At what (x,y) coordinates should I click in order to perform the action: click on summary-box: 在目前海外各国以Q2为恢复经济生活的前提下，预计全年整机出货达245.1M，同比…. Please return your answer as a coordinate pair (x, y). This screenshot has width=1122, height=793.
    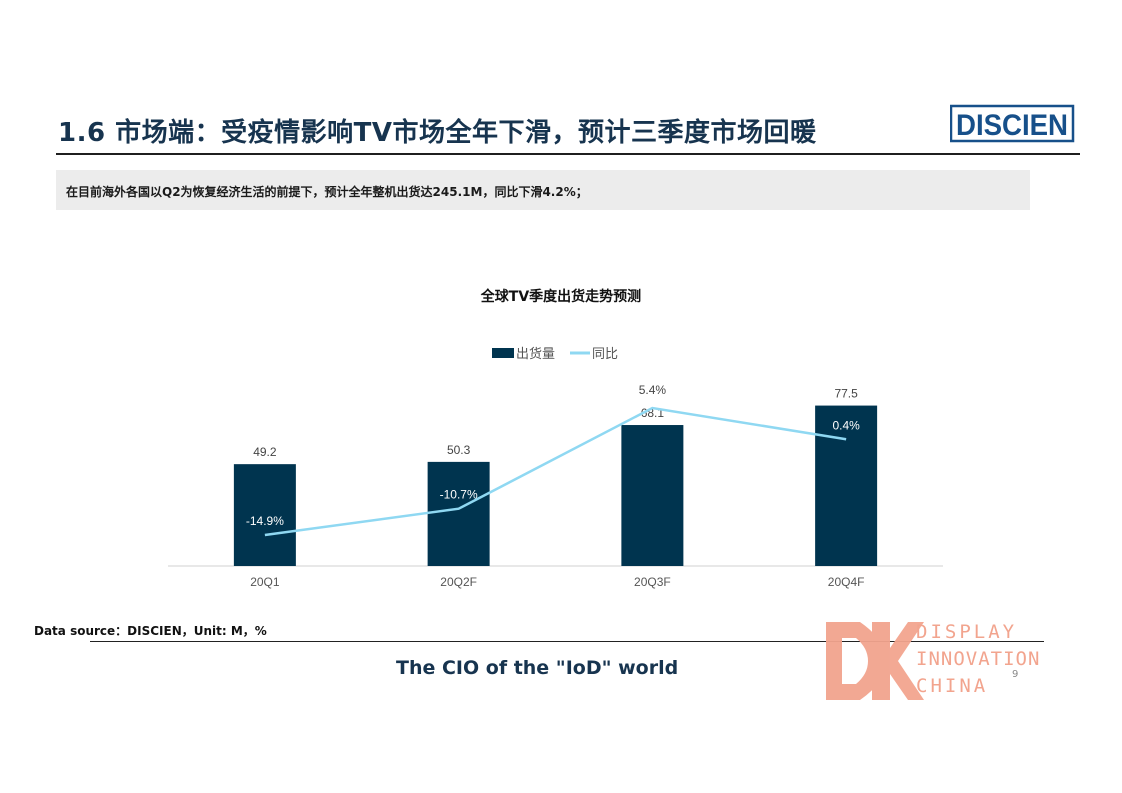
    Looking at the image, I should click on (543, 190).